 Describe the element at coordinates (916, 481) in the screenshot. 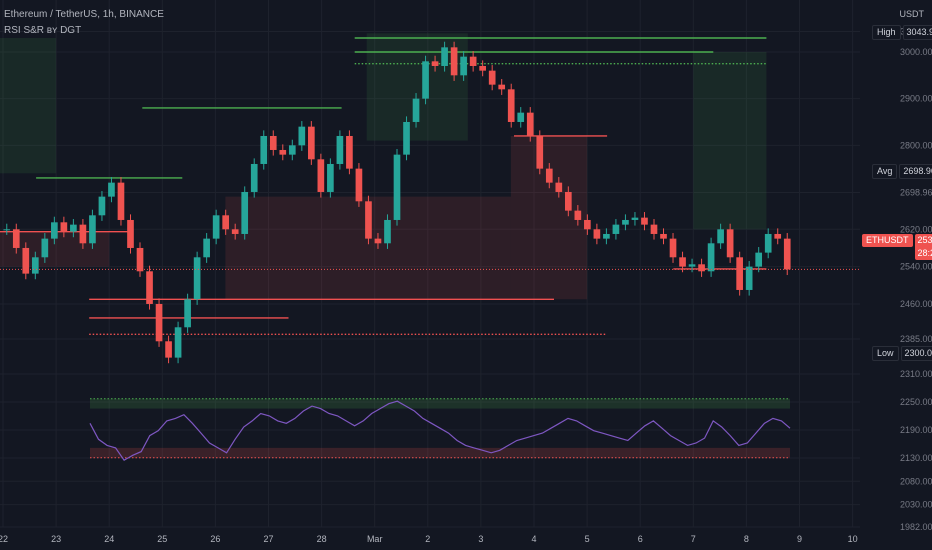

I see `y-tick-label: 2080.00` at that location.